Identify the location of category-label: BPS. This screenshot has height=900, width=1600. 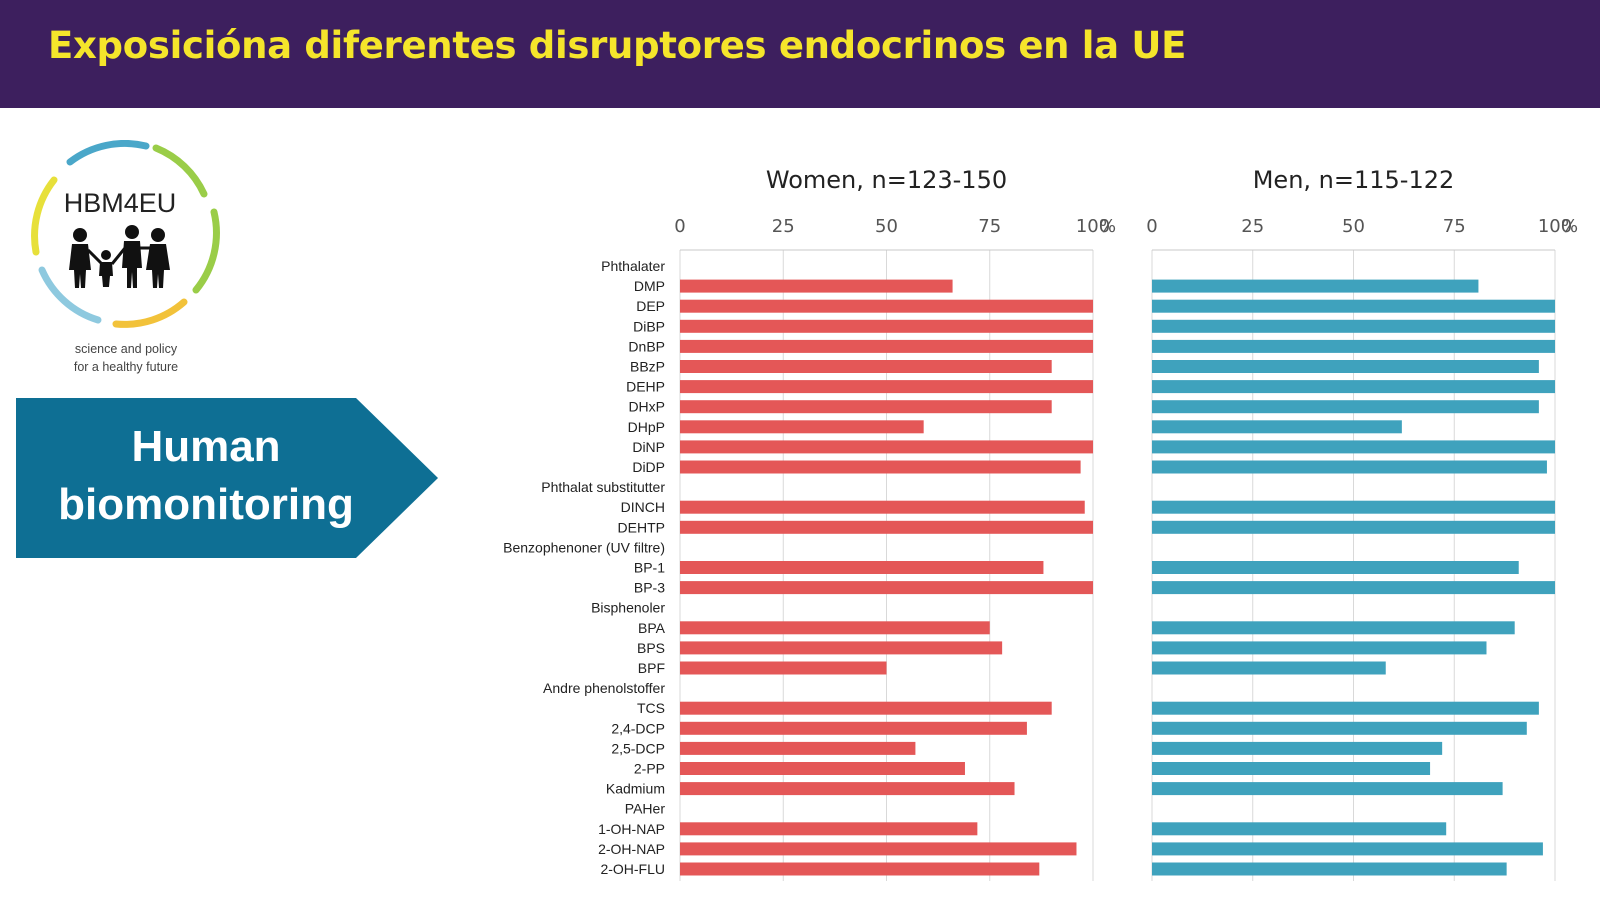
(651, 648).